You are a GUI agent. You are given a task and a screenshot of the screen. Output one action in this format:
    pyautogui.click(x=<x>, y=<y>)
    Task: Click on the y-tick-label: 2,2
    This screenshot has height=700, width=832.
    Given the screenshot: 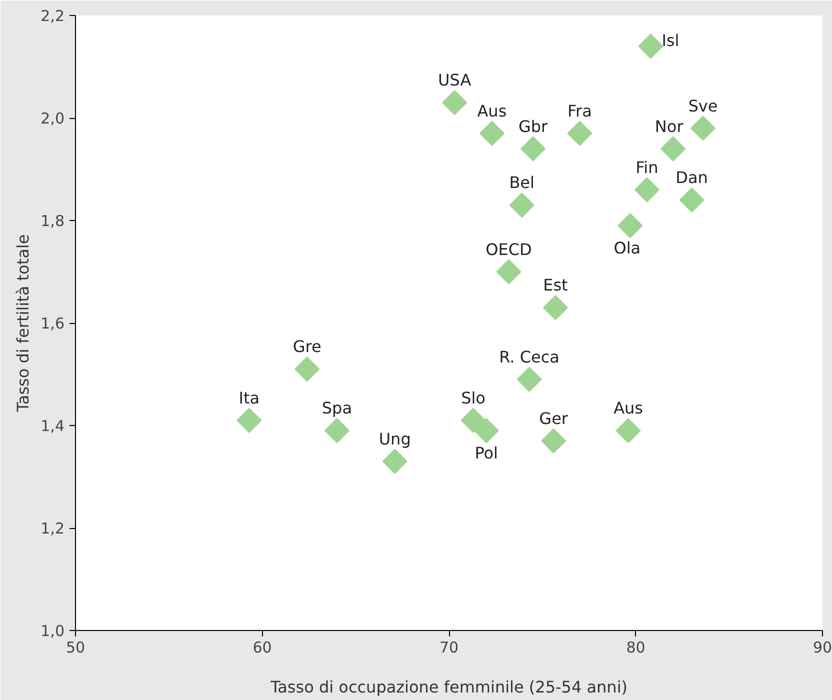 What is the action you would take?
    pyautogui.click(x=52, y=16)
    